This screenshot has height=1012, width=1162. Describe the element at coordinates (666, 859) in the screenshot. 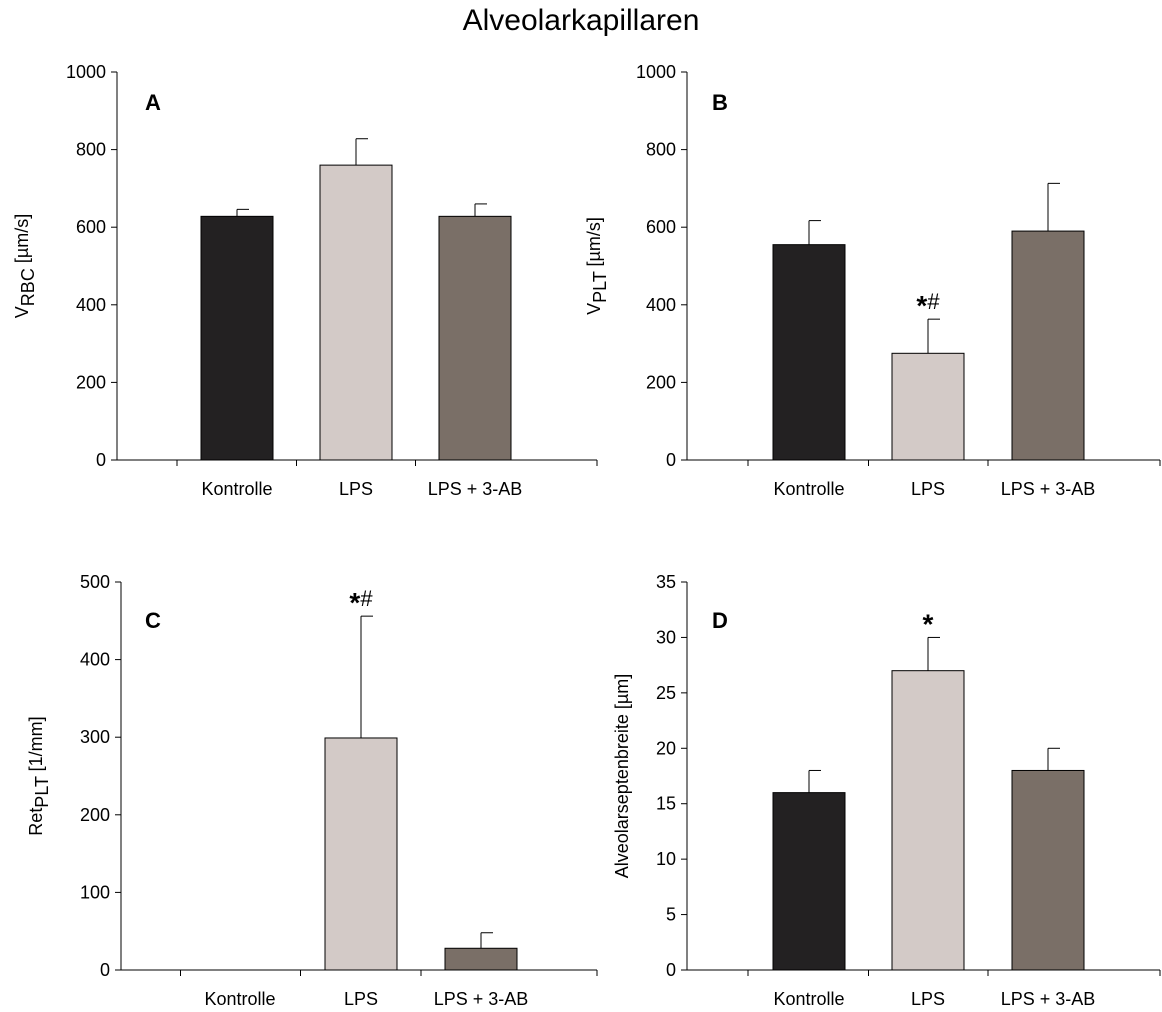

I see `y-tick-label: 10` at that location.